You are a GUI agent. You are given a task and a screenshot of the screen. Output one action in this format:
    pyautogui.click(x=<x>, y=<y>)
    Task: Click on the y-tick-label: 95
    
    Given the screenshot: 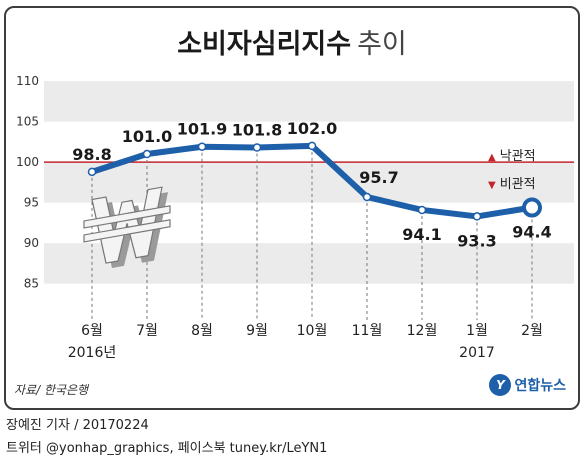 What is the action you would take?
    pyautogui.click(x=31, y=203)
    